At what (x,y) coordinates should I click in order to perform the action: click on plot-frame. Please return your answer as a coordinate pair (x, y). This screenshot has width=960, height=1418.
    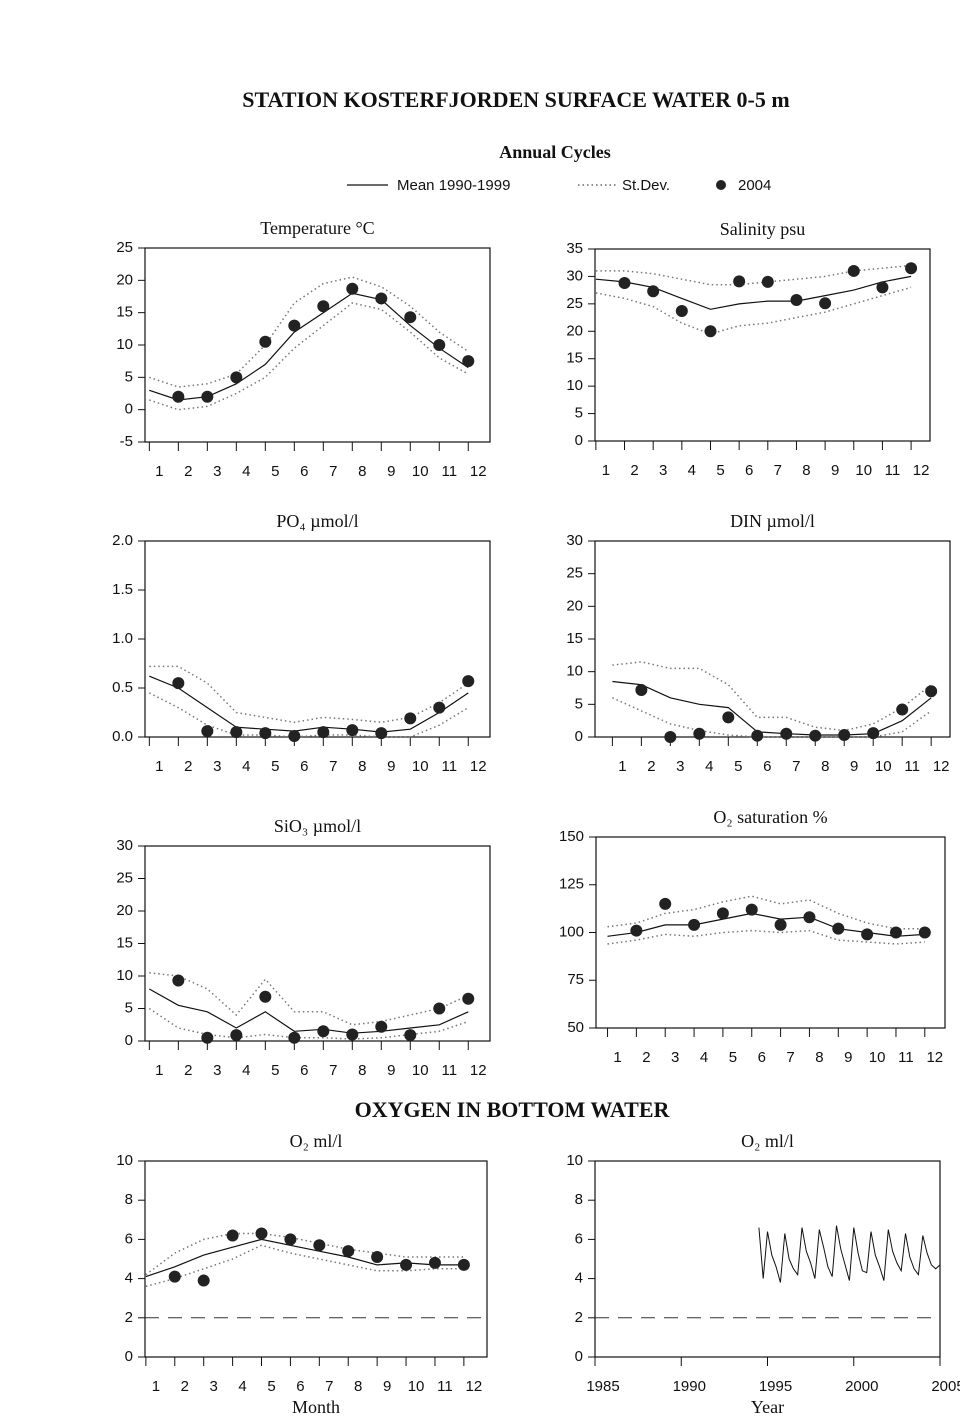
    Looking at the image, I should click on (767, 1259).